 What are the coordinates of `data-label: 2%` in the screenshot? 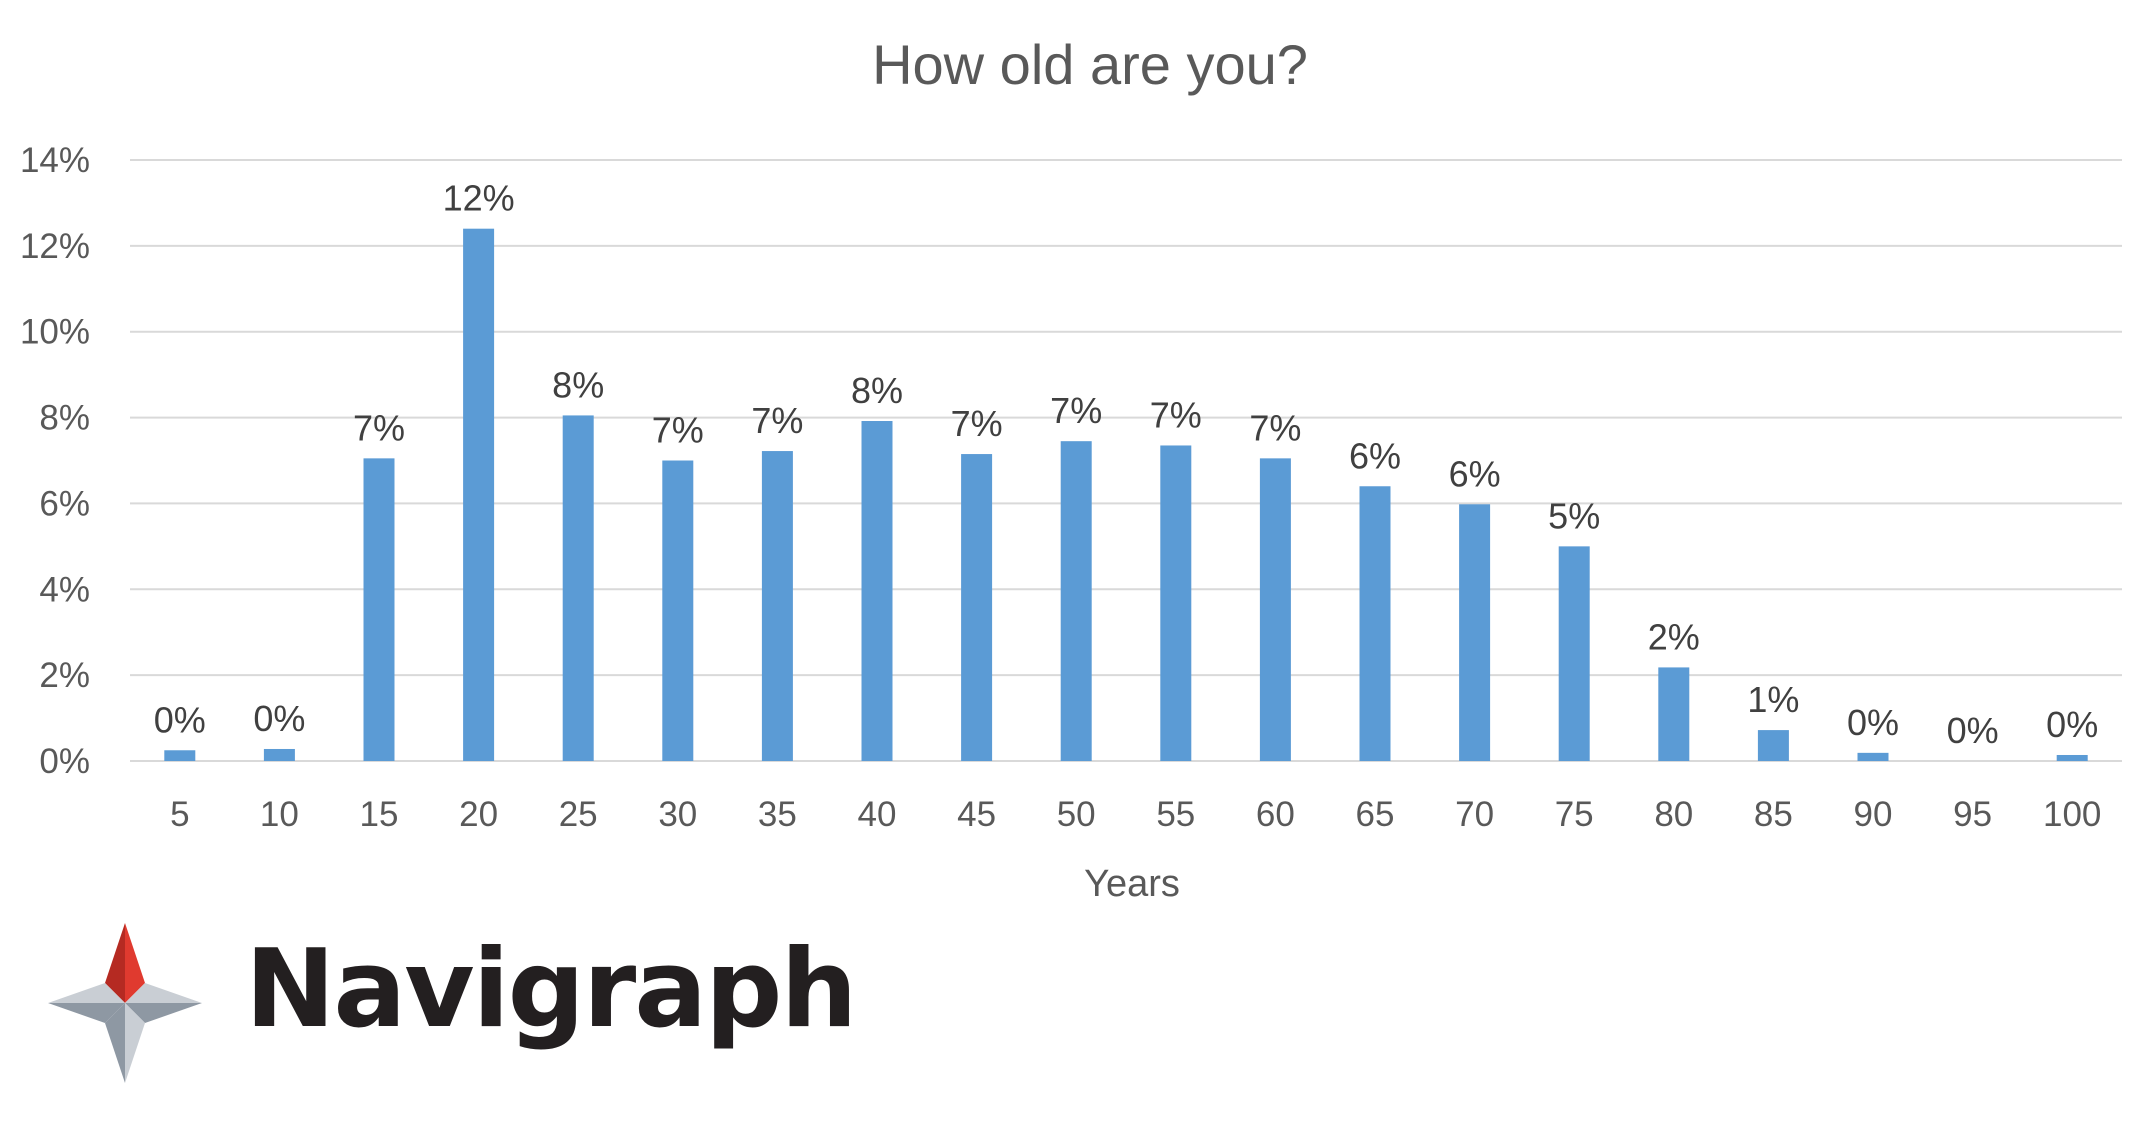 It's located at (1674, 636).